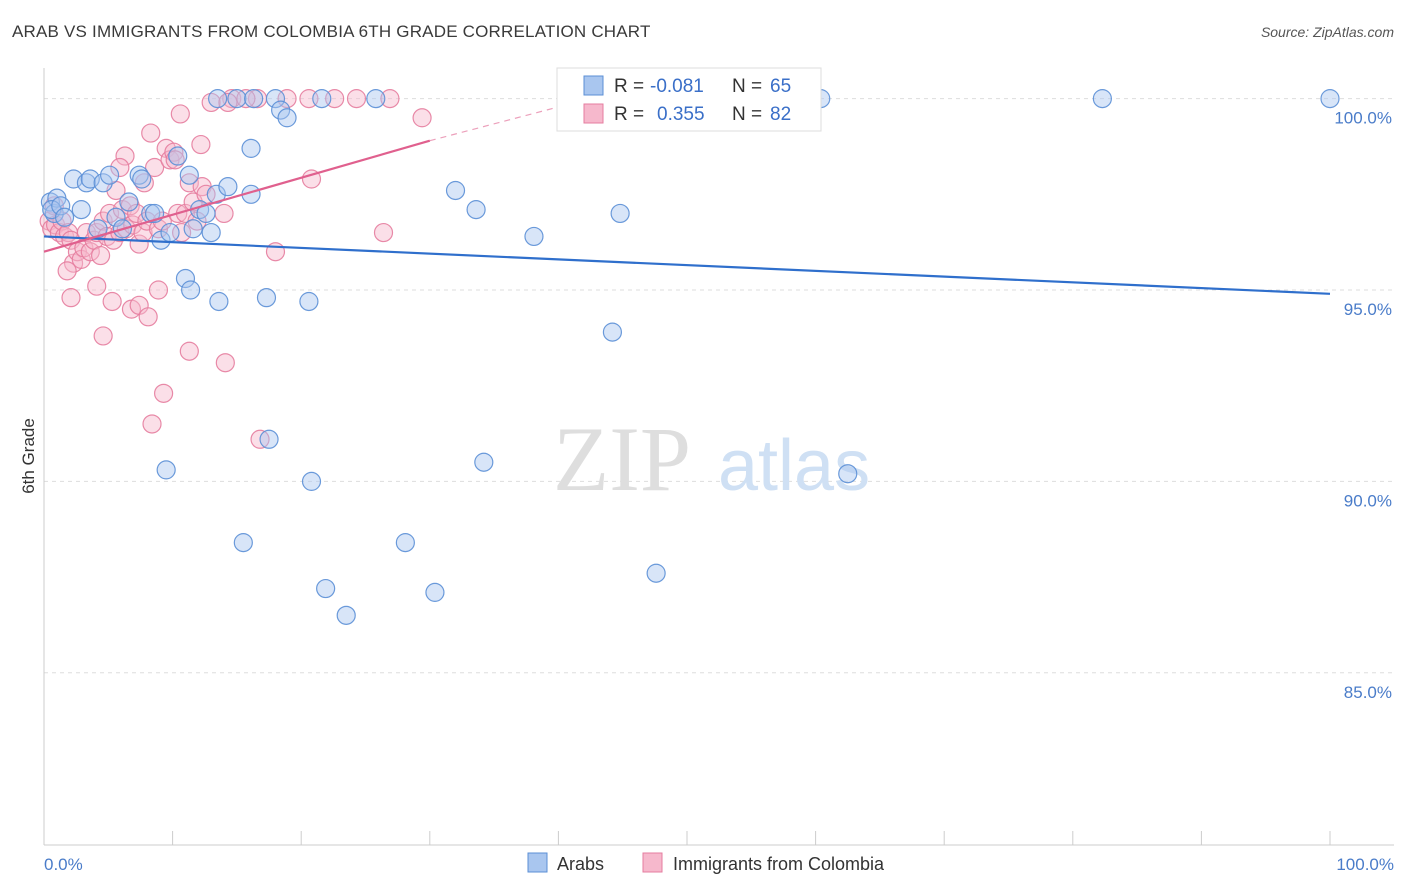 This screenshot has width=1406, height=892. Describe the element at coordinates (652, 862) in the screenshot. I see `bottom-legend-swatch-colombia` at that location.